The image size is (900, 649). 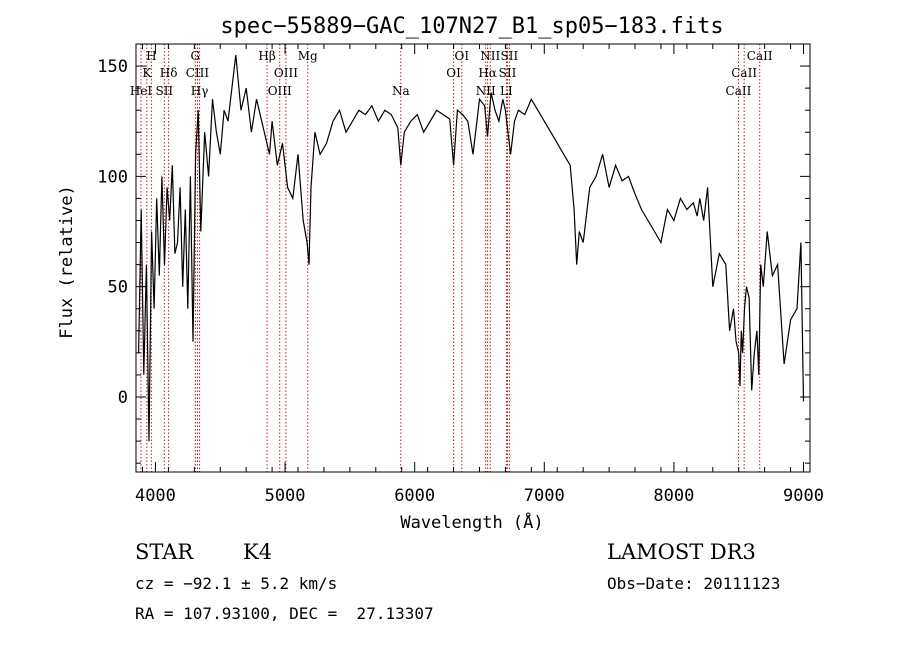 What do you see at coordinates (471, 522) in the screenshot?
I see `x-axis-label: Wavelength (Å)` at bounding box center [471, 522].